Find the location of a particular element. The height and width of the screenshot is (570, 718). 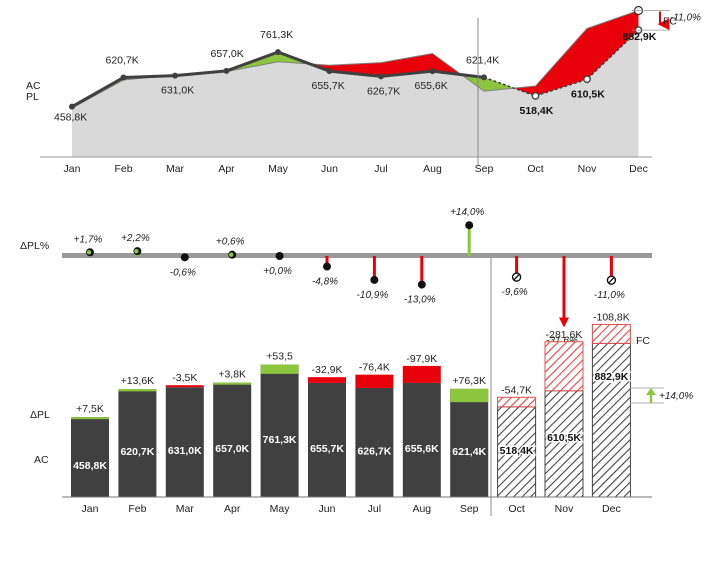

value-label: 610,5K is located at coordinates (588, 94).